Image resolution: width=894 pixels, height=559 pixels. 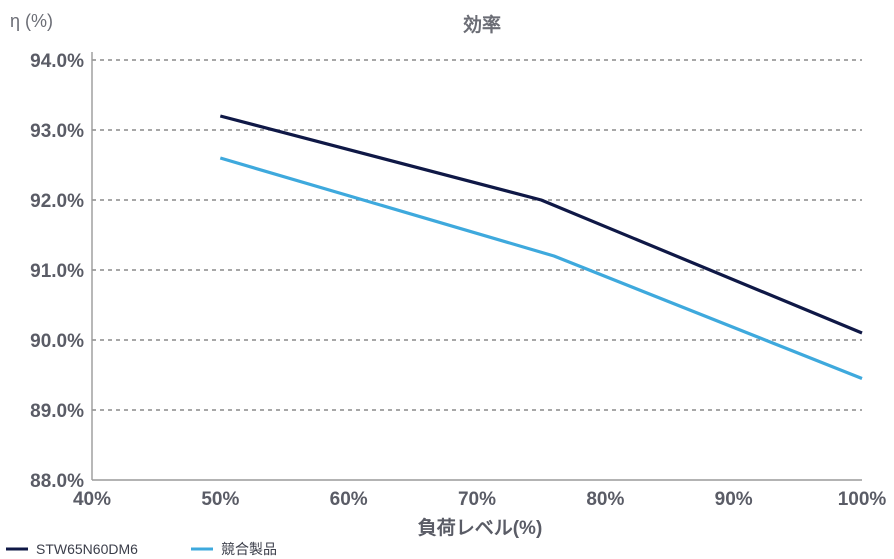 What do you see at coordinates (87, 549) in the screenshot?
I see `legend-label: STW65N60DM6` at bounding box center [87, 549].